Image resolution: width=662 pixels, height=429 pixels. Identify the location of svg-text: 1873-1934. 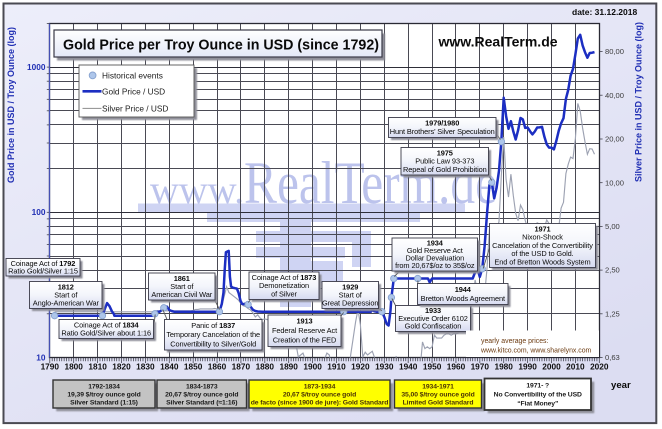
(320, 386).